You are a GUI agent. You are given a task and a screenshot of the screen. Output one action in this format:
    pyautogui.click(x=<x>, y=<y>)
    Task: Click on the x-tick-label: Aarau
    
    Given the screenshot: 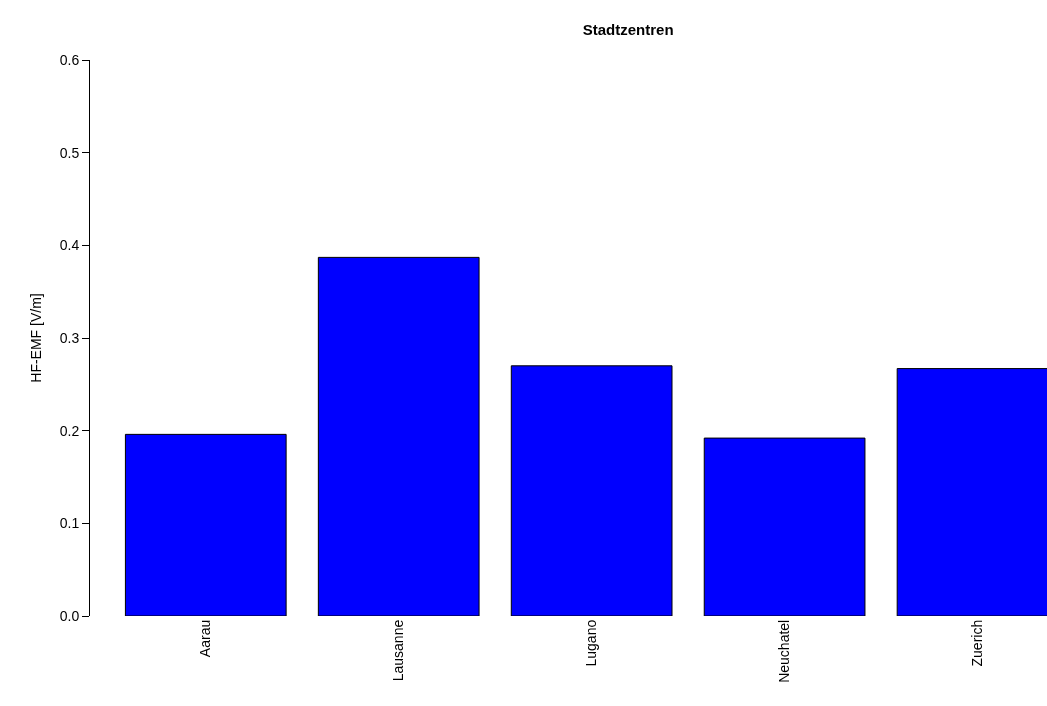 What is the action you would take?
    pyautogui.click(x=205, y=638)
    